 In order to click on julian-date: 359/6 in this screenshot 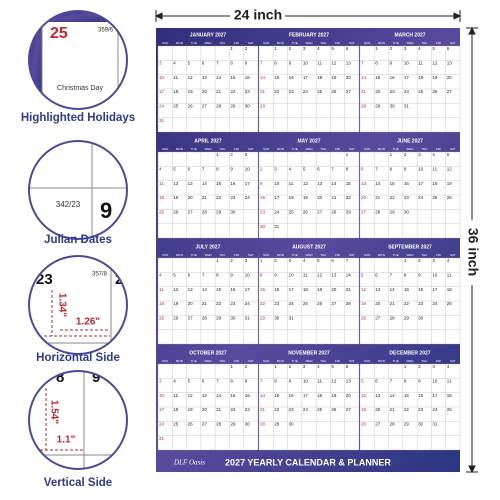, I will do `click(106, 31)`.